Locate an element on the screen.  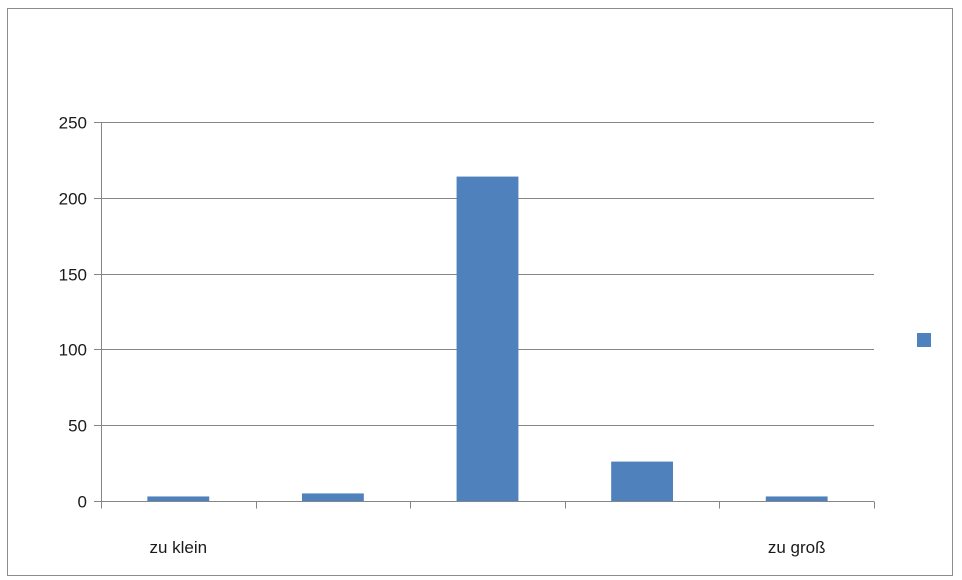
legend is located at coordinates (924, 340).